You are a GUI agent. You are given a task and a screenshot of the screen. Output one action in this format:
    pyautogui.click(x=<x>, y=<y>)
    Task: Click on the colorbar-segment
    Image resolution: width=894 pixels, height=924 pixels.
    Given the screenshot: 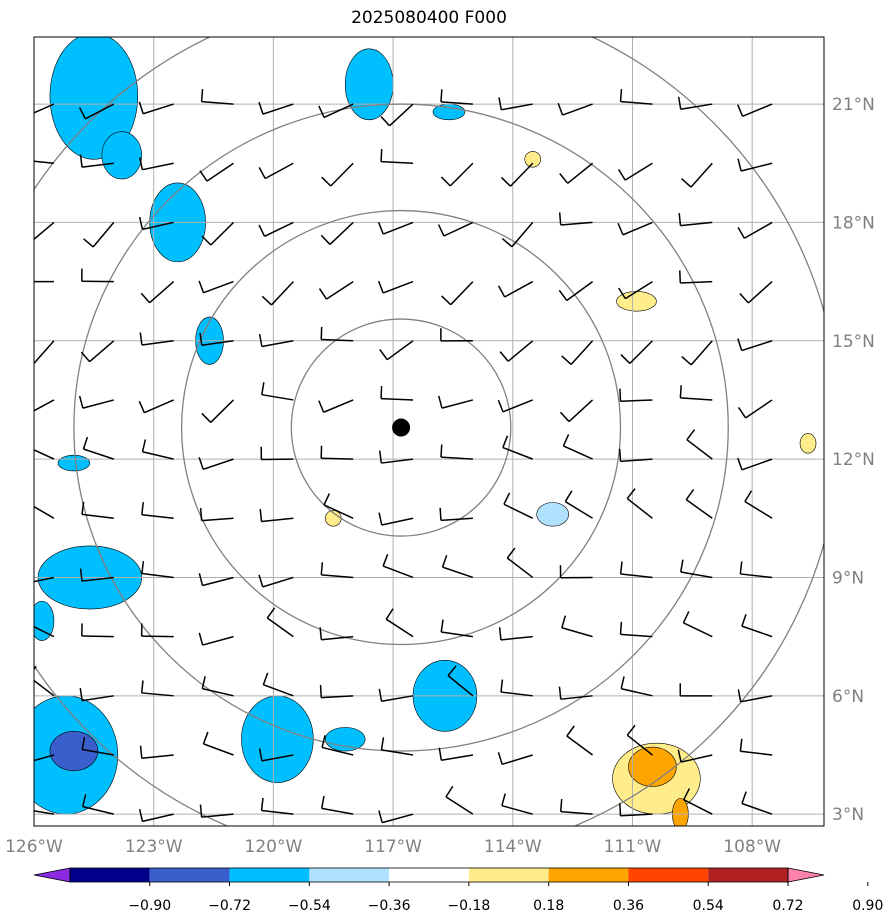 What is the action you would take?
    pyautogui.click(x=349, y=875)
    